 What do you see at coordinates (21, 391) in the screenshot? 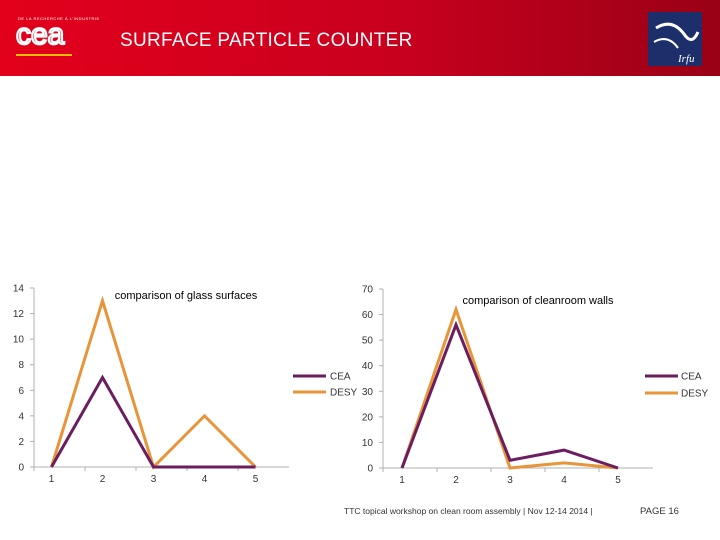
I see `y-tick-label: 6` at bounding box center [21, 391].